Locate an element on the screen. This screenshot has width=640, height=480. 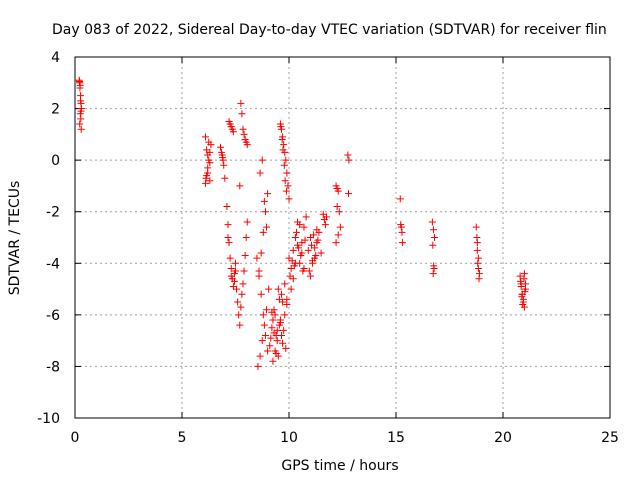
x-tick-label: 5 is located at coordinates (182, 438).